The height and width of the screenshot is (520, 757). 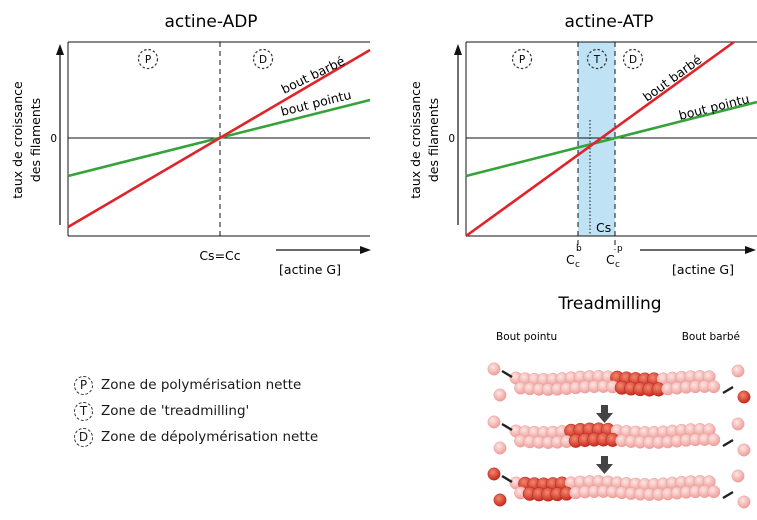 I want to click on right-zone-t-circle, so click(x=597, y=59).